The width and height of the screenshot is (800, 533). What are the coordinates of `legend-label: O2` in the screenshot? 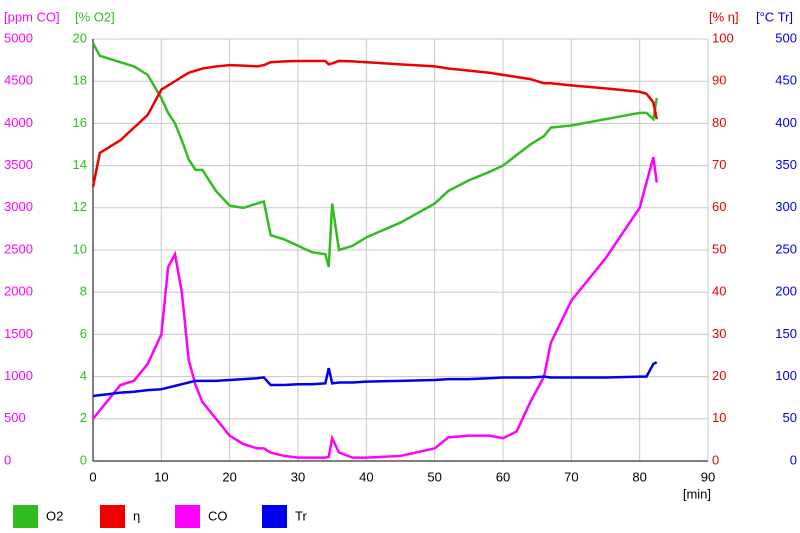 It's located at (54, 515).